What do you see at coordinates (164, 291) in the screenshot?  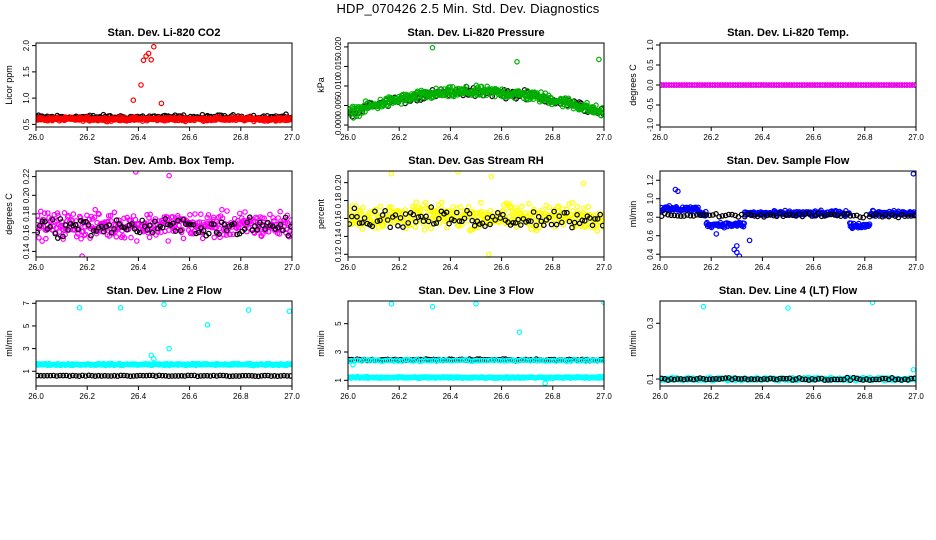 I see `chart-title: Stan. Dev. Line 2 Flow` at bounding box center [164, 291].